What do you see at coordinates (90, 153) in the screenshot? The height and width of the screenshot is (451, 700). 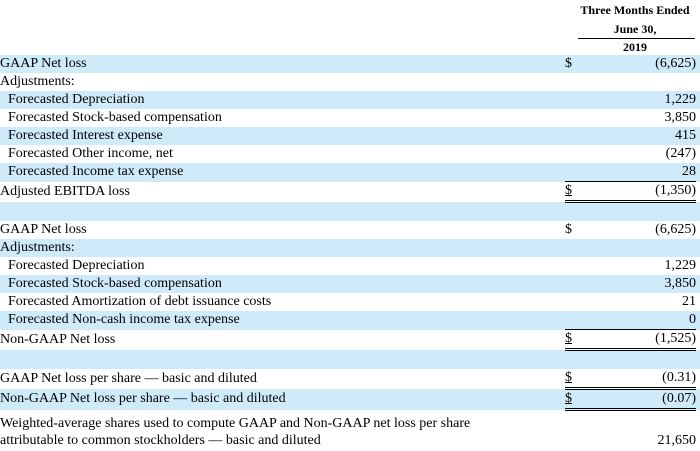 I see `row-label: Forecasted Other income, net` at bounding box center [90, 153].